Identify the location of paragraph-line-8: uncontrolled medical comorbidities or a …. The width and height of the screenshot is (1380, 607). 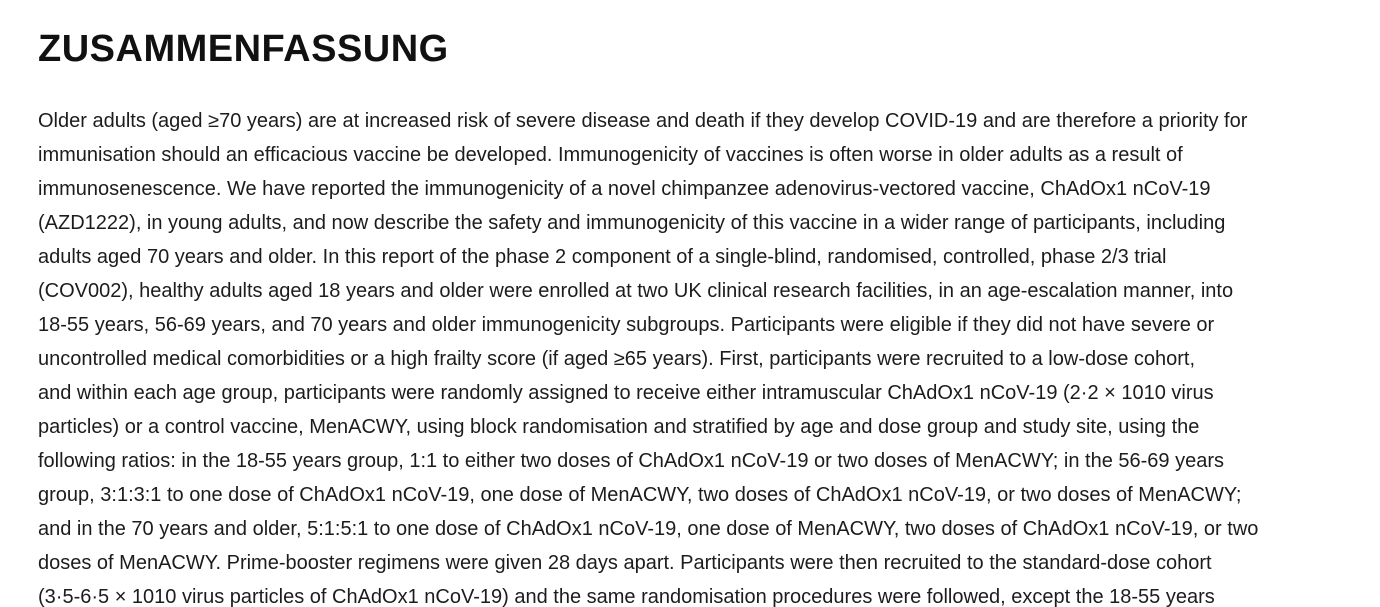
(617, 359).